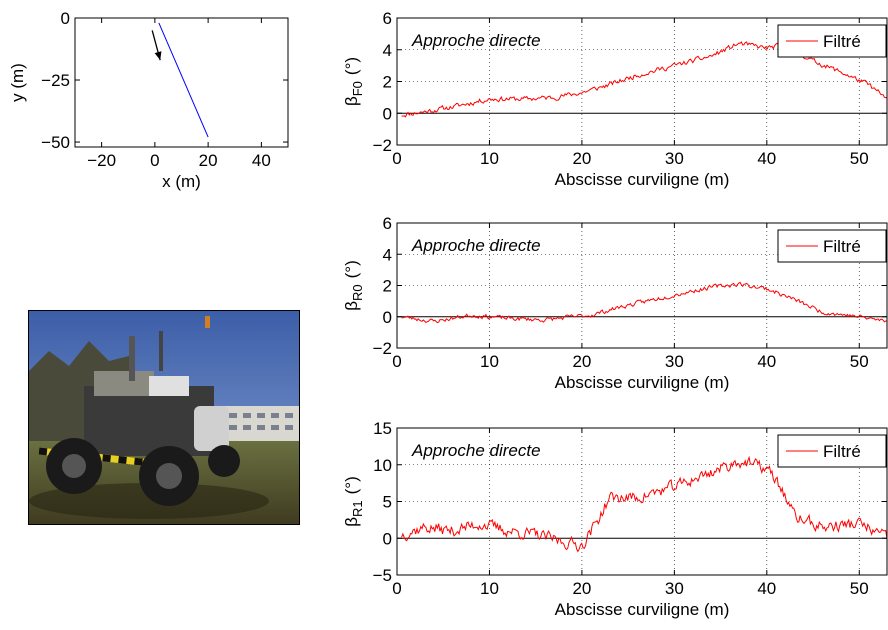  Describe the element at coordinates (164, 417) in the screenshot. I see `vehicle-photo` at that location.